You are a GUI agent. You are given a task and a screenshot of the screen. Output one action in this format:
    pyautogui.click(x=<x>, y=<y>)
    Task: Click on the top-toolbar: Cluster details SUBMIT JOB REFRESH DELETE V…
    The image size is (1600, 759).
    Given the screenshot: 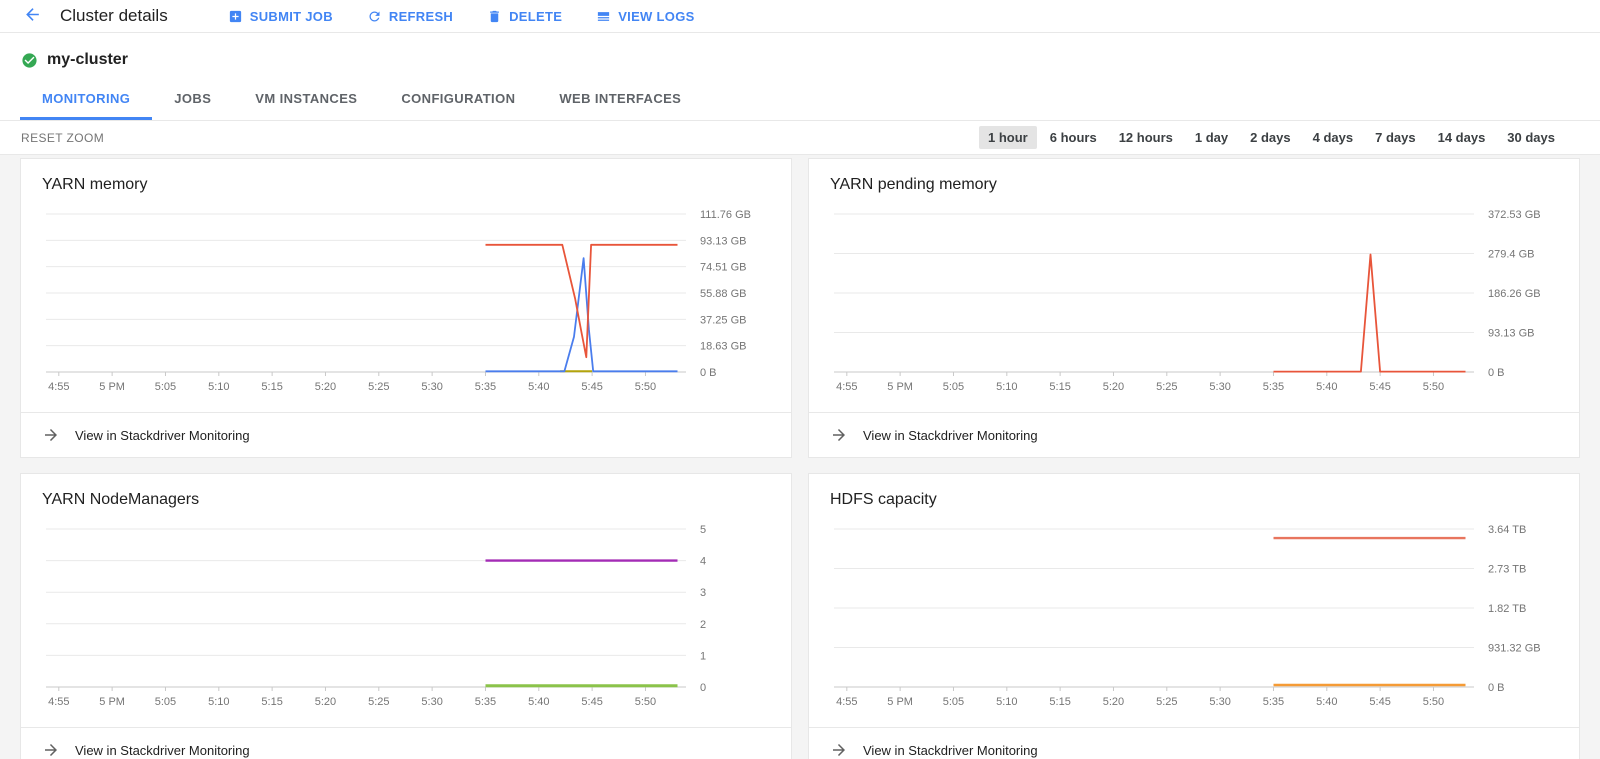 What is the action you would take?
    pyautogui.click(x=800, y=16)
    